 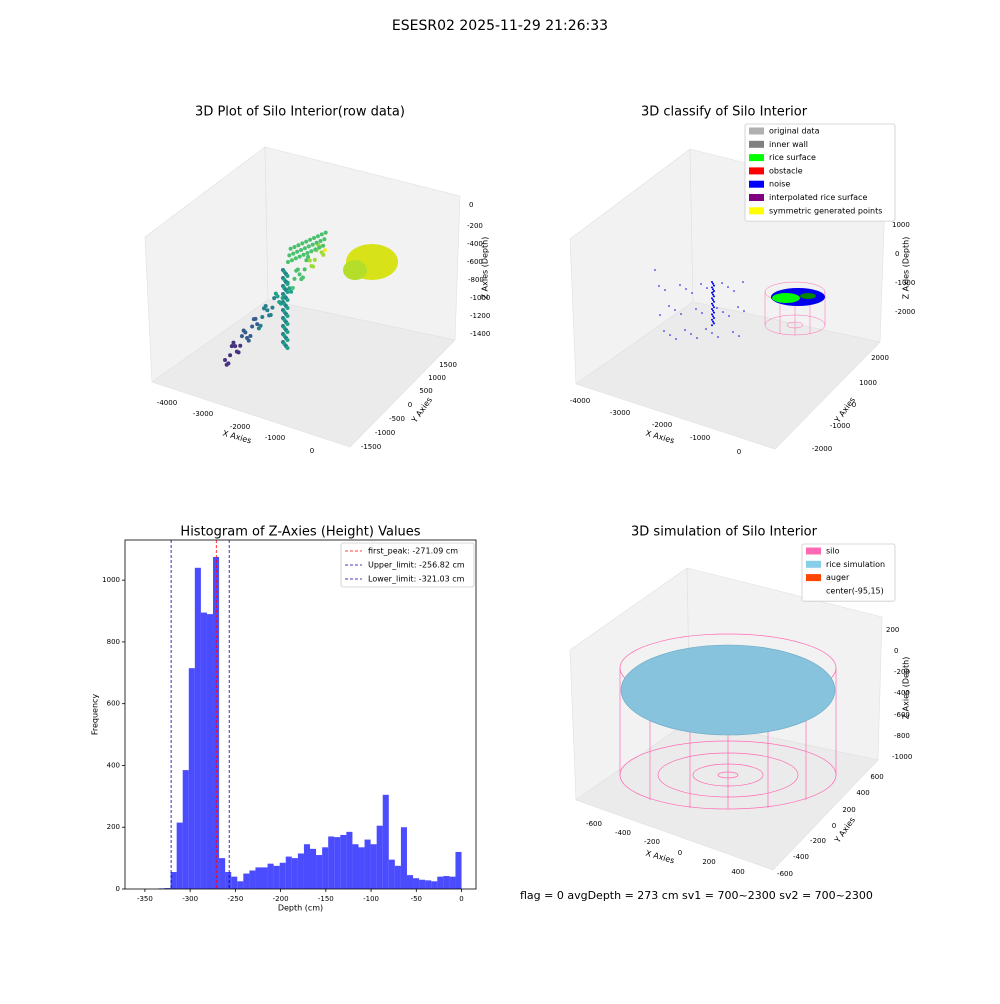 I want to click on tick-label: -600, so click(x=785, y=874).